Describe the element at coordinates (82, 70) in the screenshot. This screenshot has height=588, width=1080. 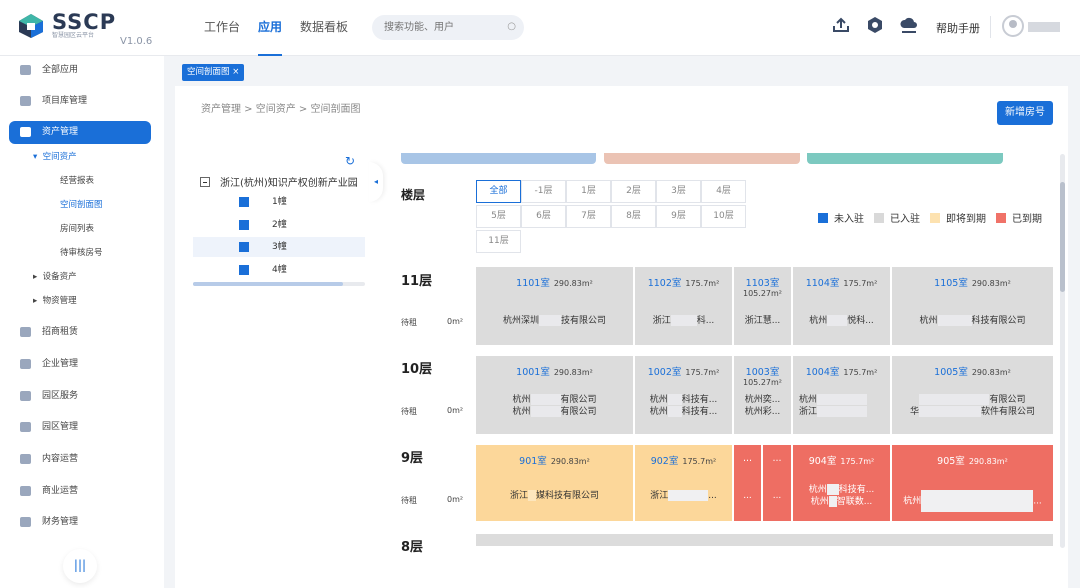
I see `sidebar-item-all-apps: 全部应用` at that location.